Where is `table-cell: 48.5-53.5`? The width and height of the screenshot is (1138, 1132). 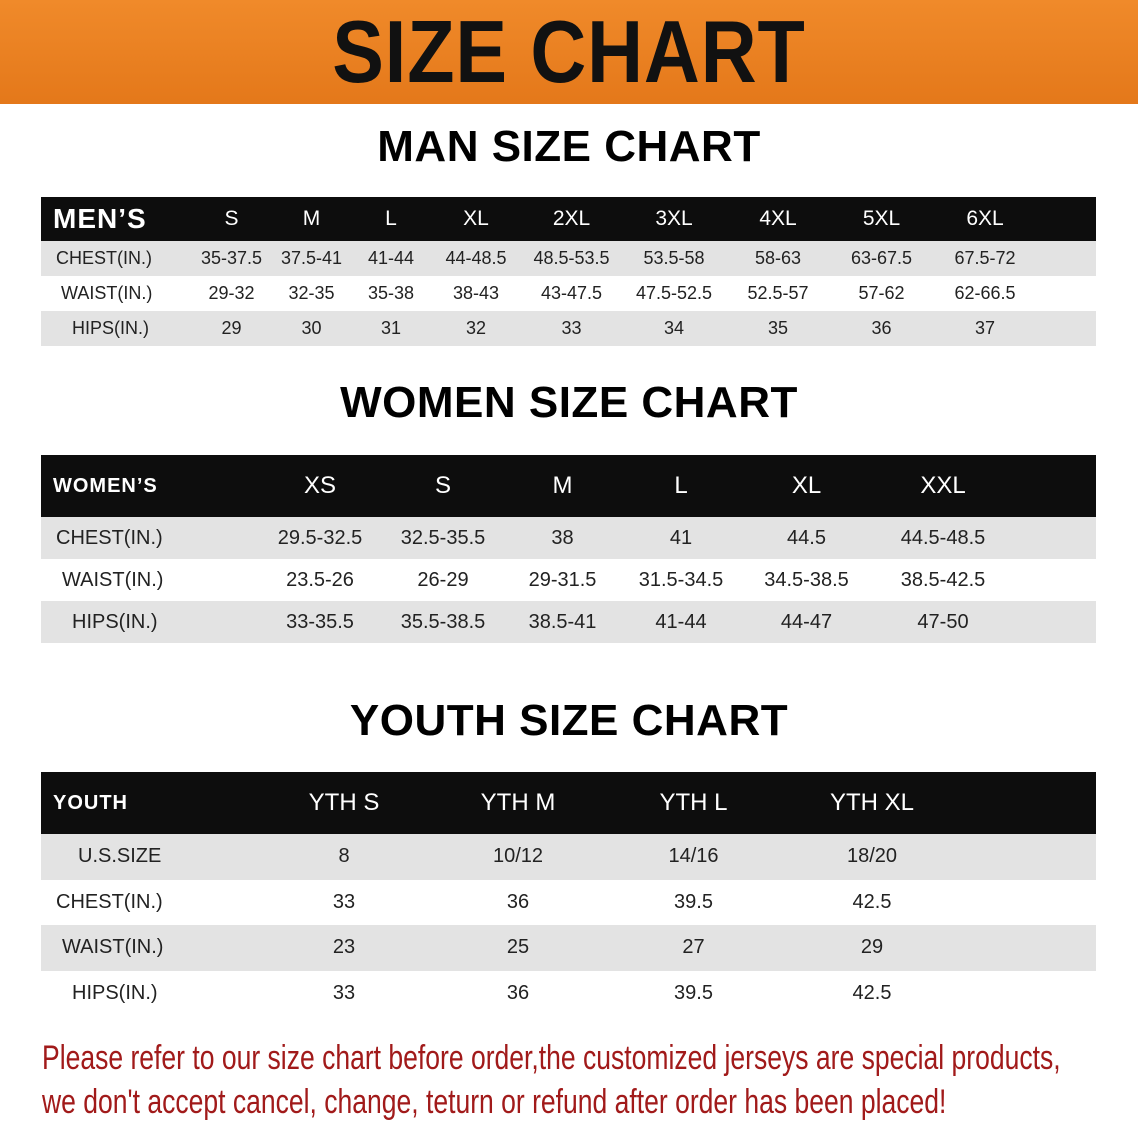
table-cell: 48.5-53.5 is located at coordinates (571, 258).